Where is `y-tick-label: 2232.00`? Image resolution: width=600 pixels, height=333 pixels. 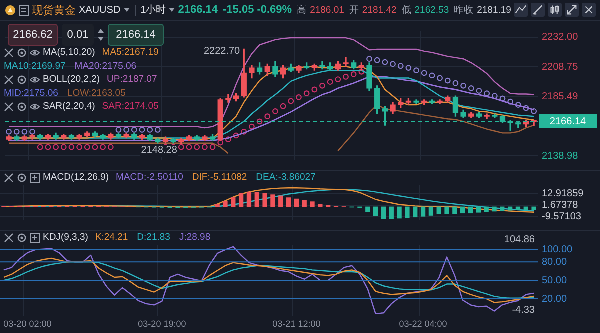 y-tick-label: 2232.00 is located at coordinates (560, 38).